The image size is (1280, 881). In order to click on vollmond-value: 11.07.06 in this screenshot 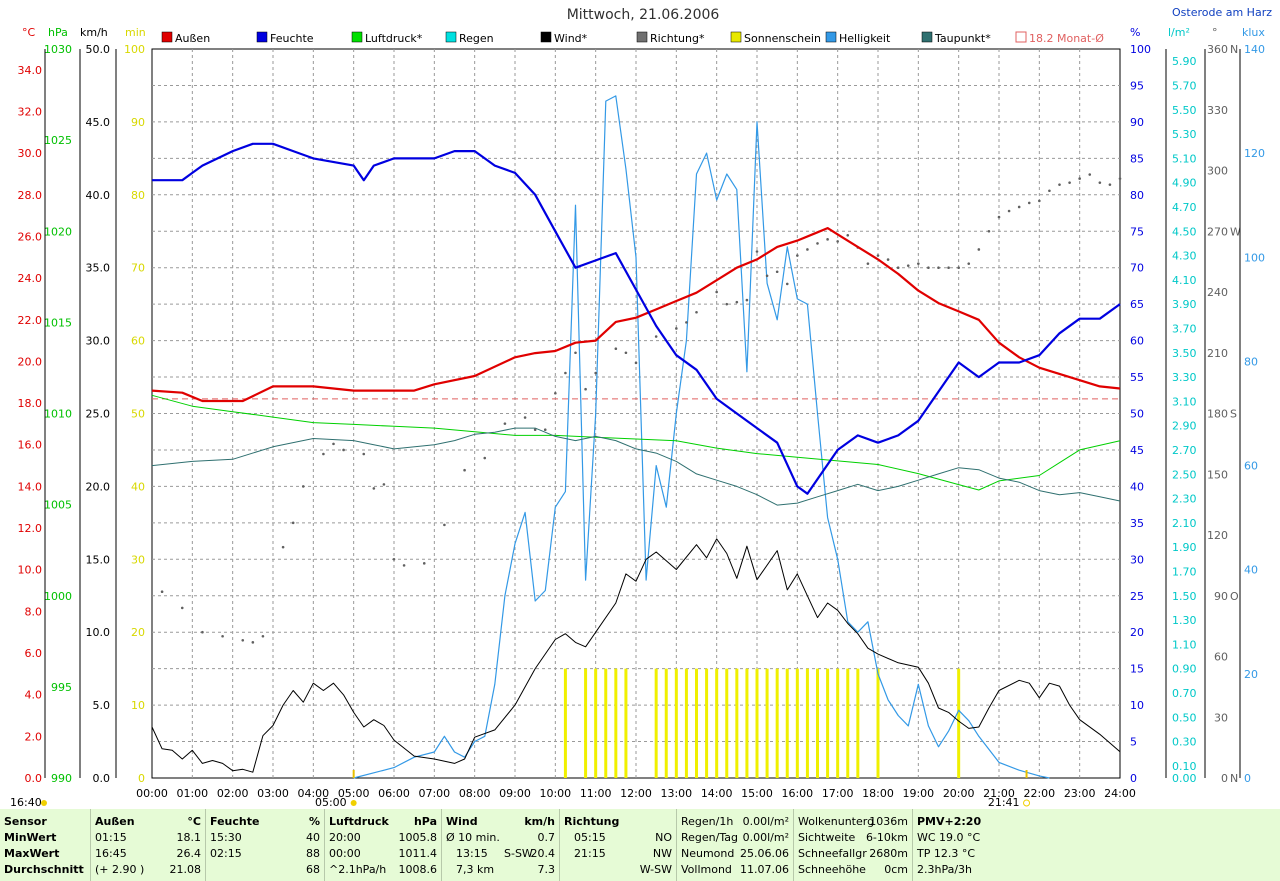, I will do `click(764, 869)`.